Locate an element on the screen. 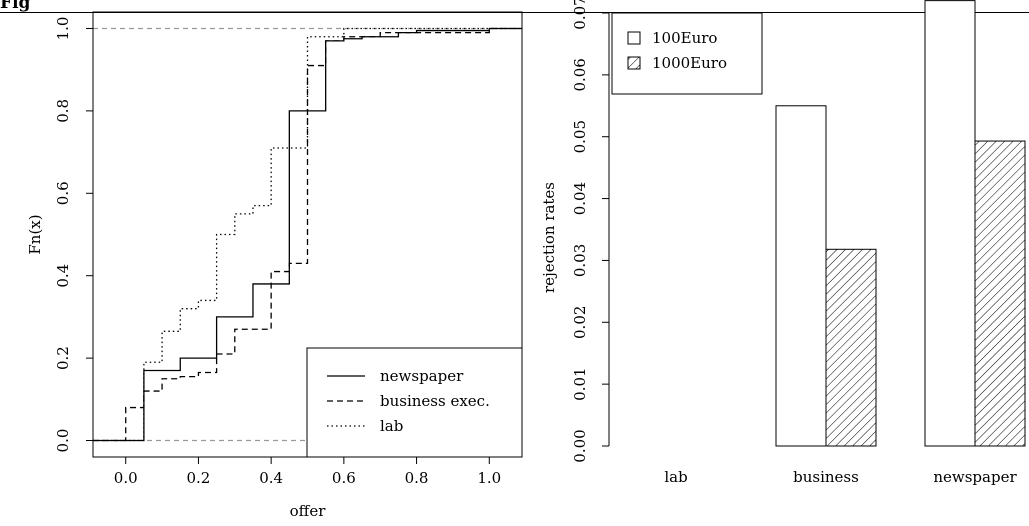  y-tick-label: 1.0 is located at coordinates (63, 29).